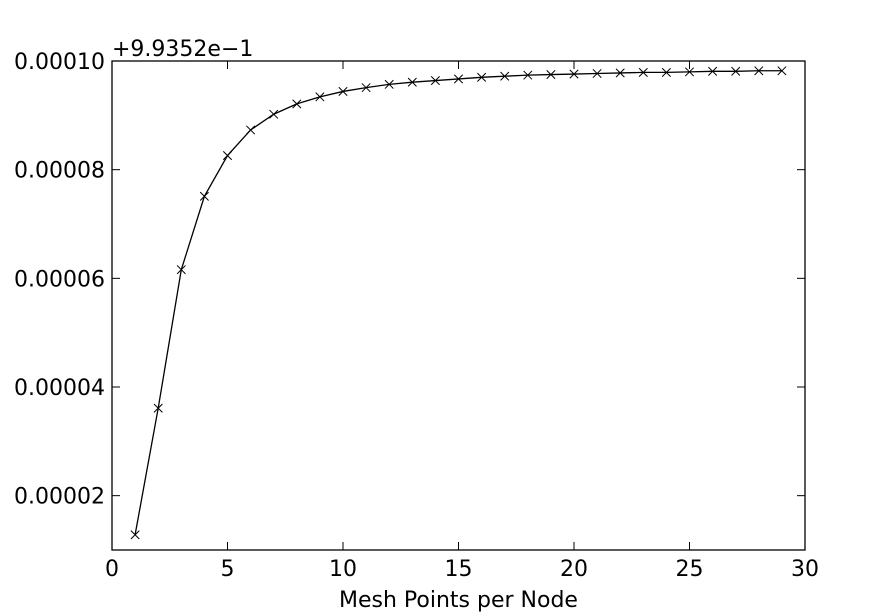  What do you see at coordinates (459, 569) in the screenshot?
I see `x-tick-label: 15` at bounding box center [459, 569].